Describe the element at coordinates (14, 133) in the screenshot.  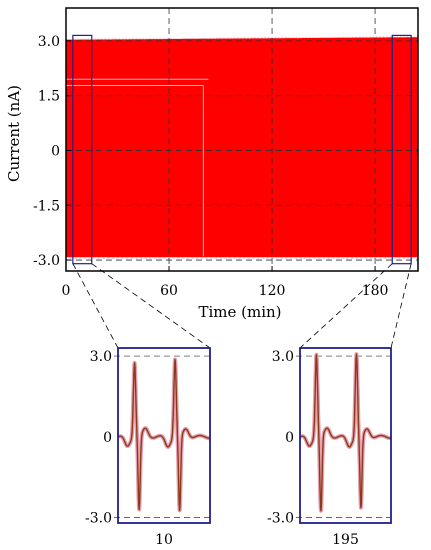
I see `y-axis-label: Current (nA)` at that location.